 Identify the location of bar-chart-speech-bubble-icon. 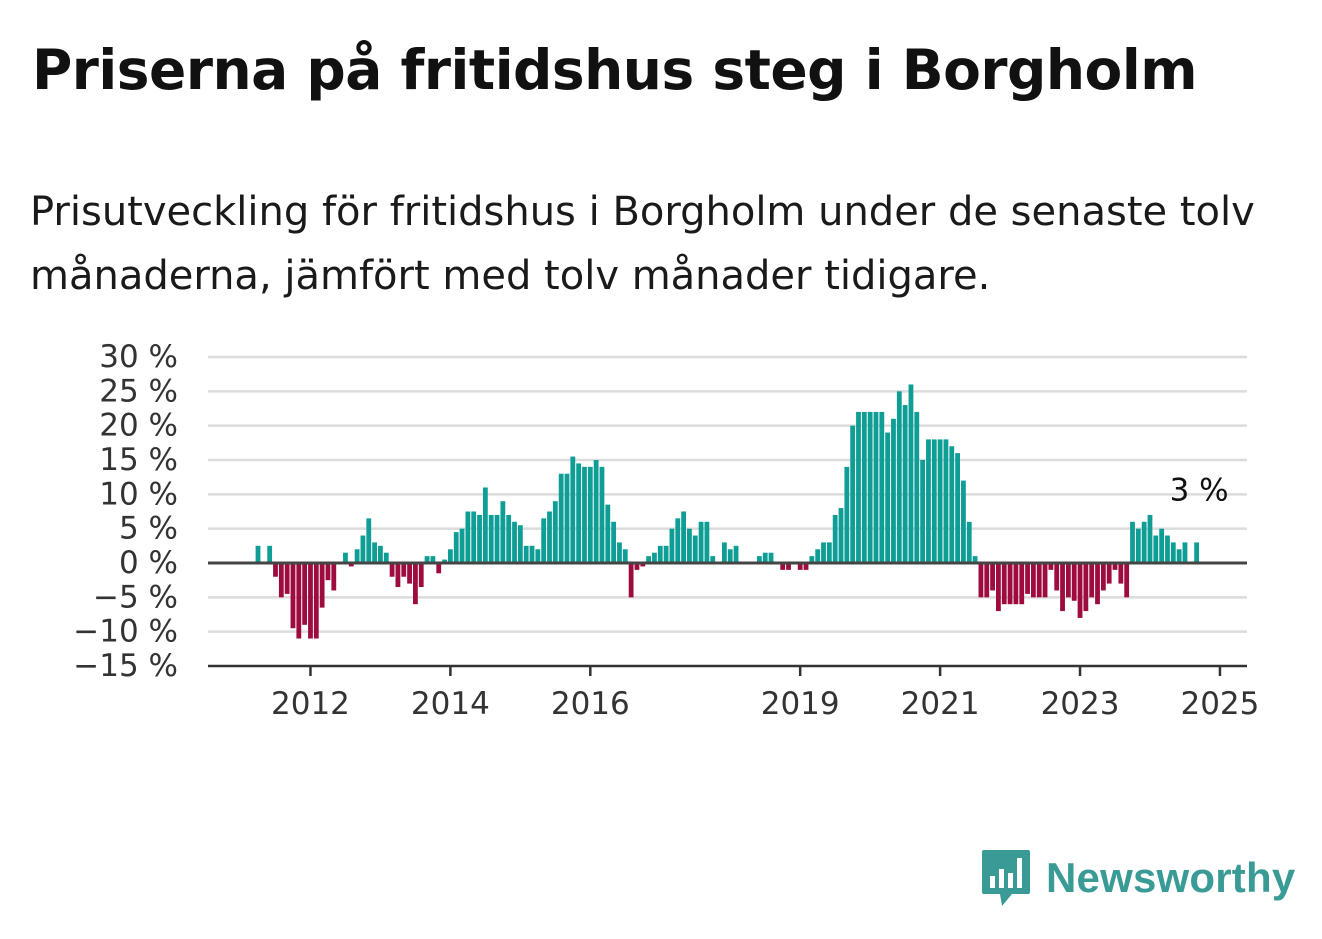
(1006, 878).